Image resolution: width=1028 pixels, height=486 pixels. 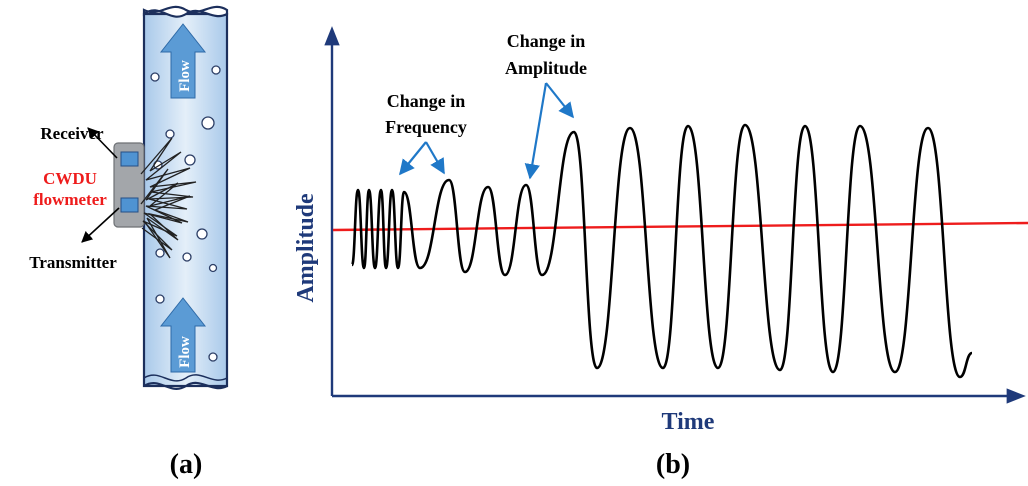 I want to click on transmitter-sensor, so click(x=129, y=205).